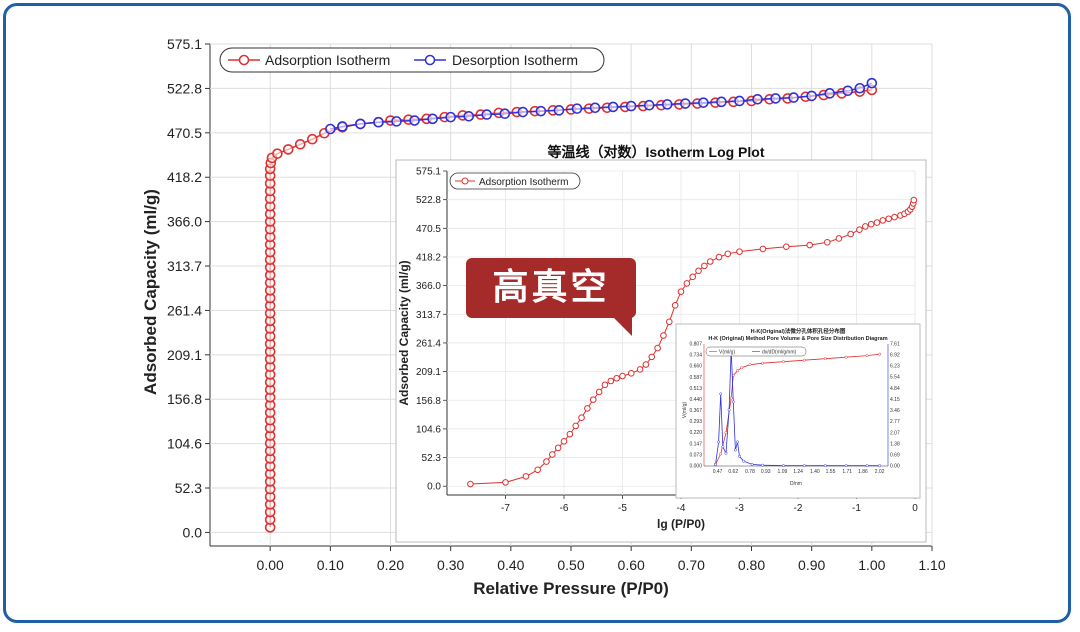  Describe the element at coordinates (551, 288) in the screenshot. I see `callout-badge: 高真空` at that location.